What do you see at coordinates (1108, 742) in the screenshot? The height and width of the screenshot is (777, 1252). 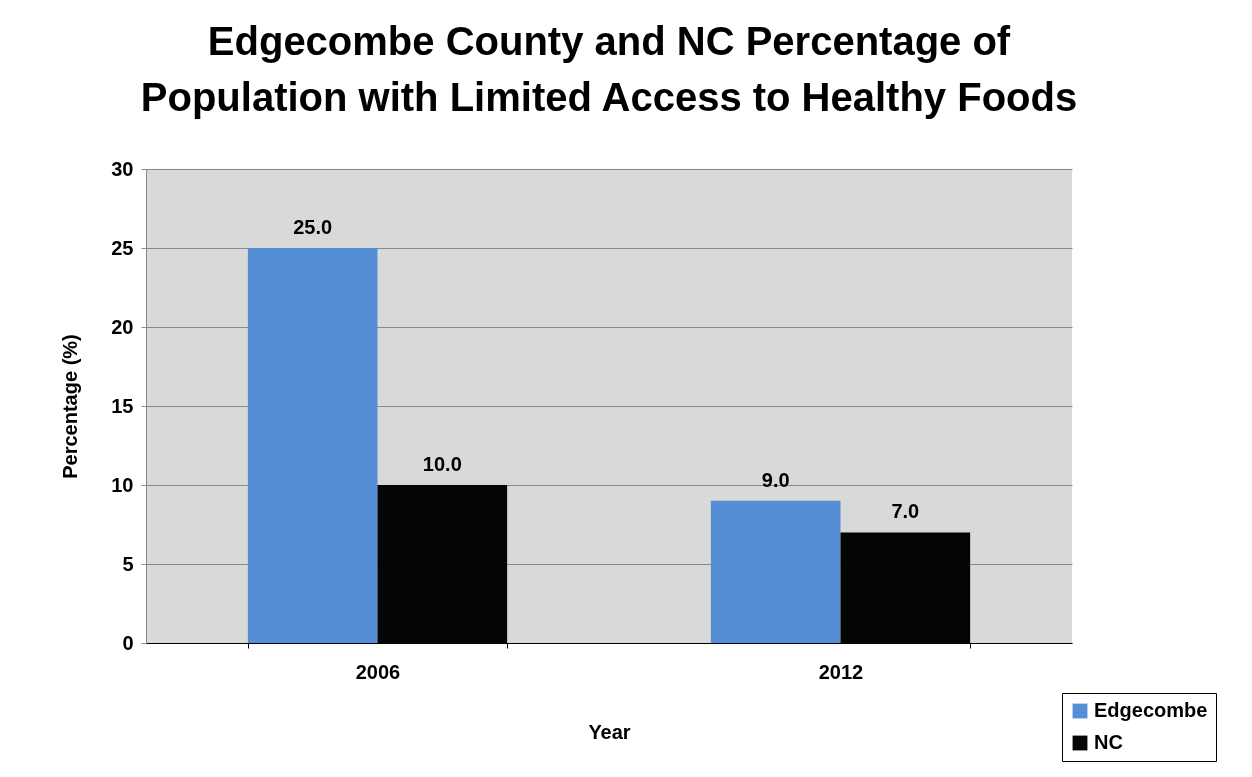 I see `legend-label: NC` at bounding box center [1108, 742].